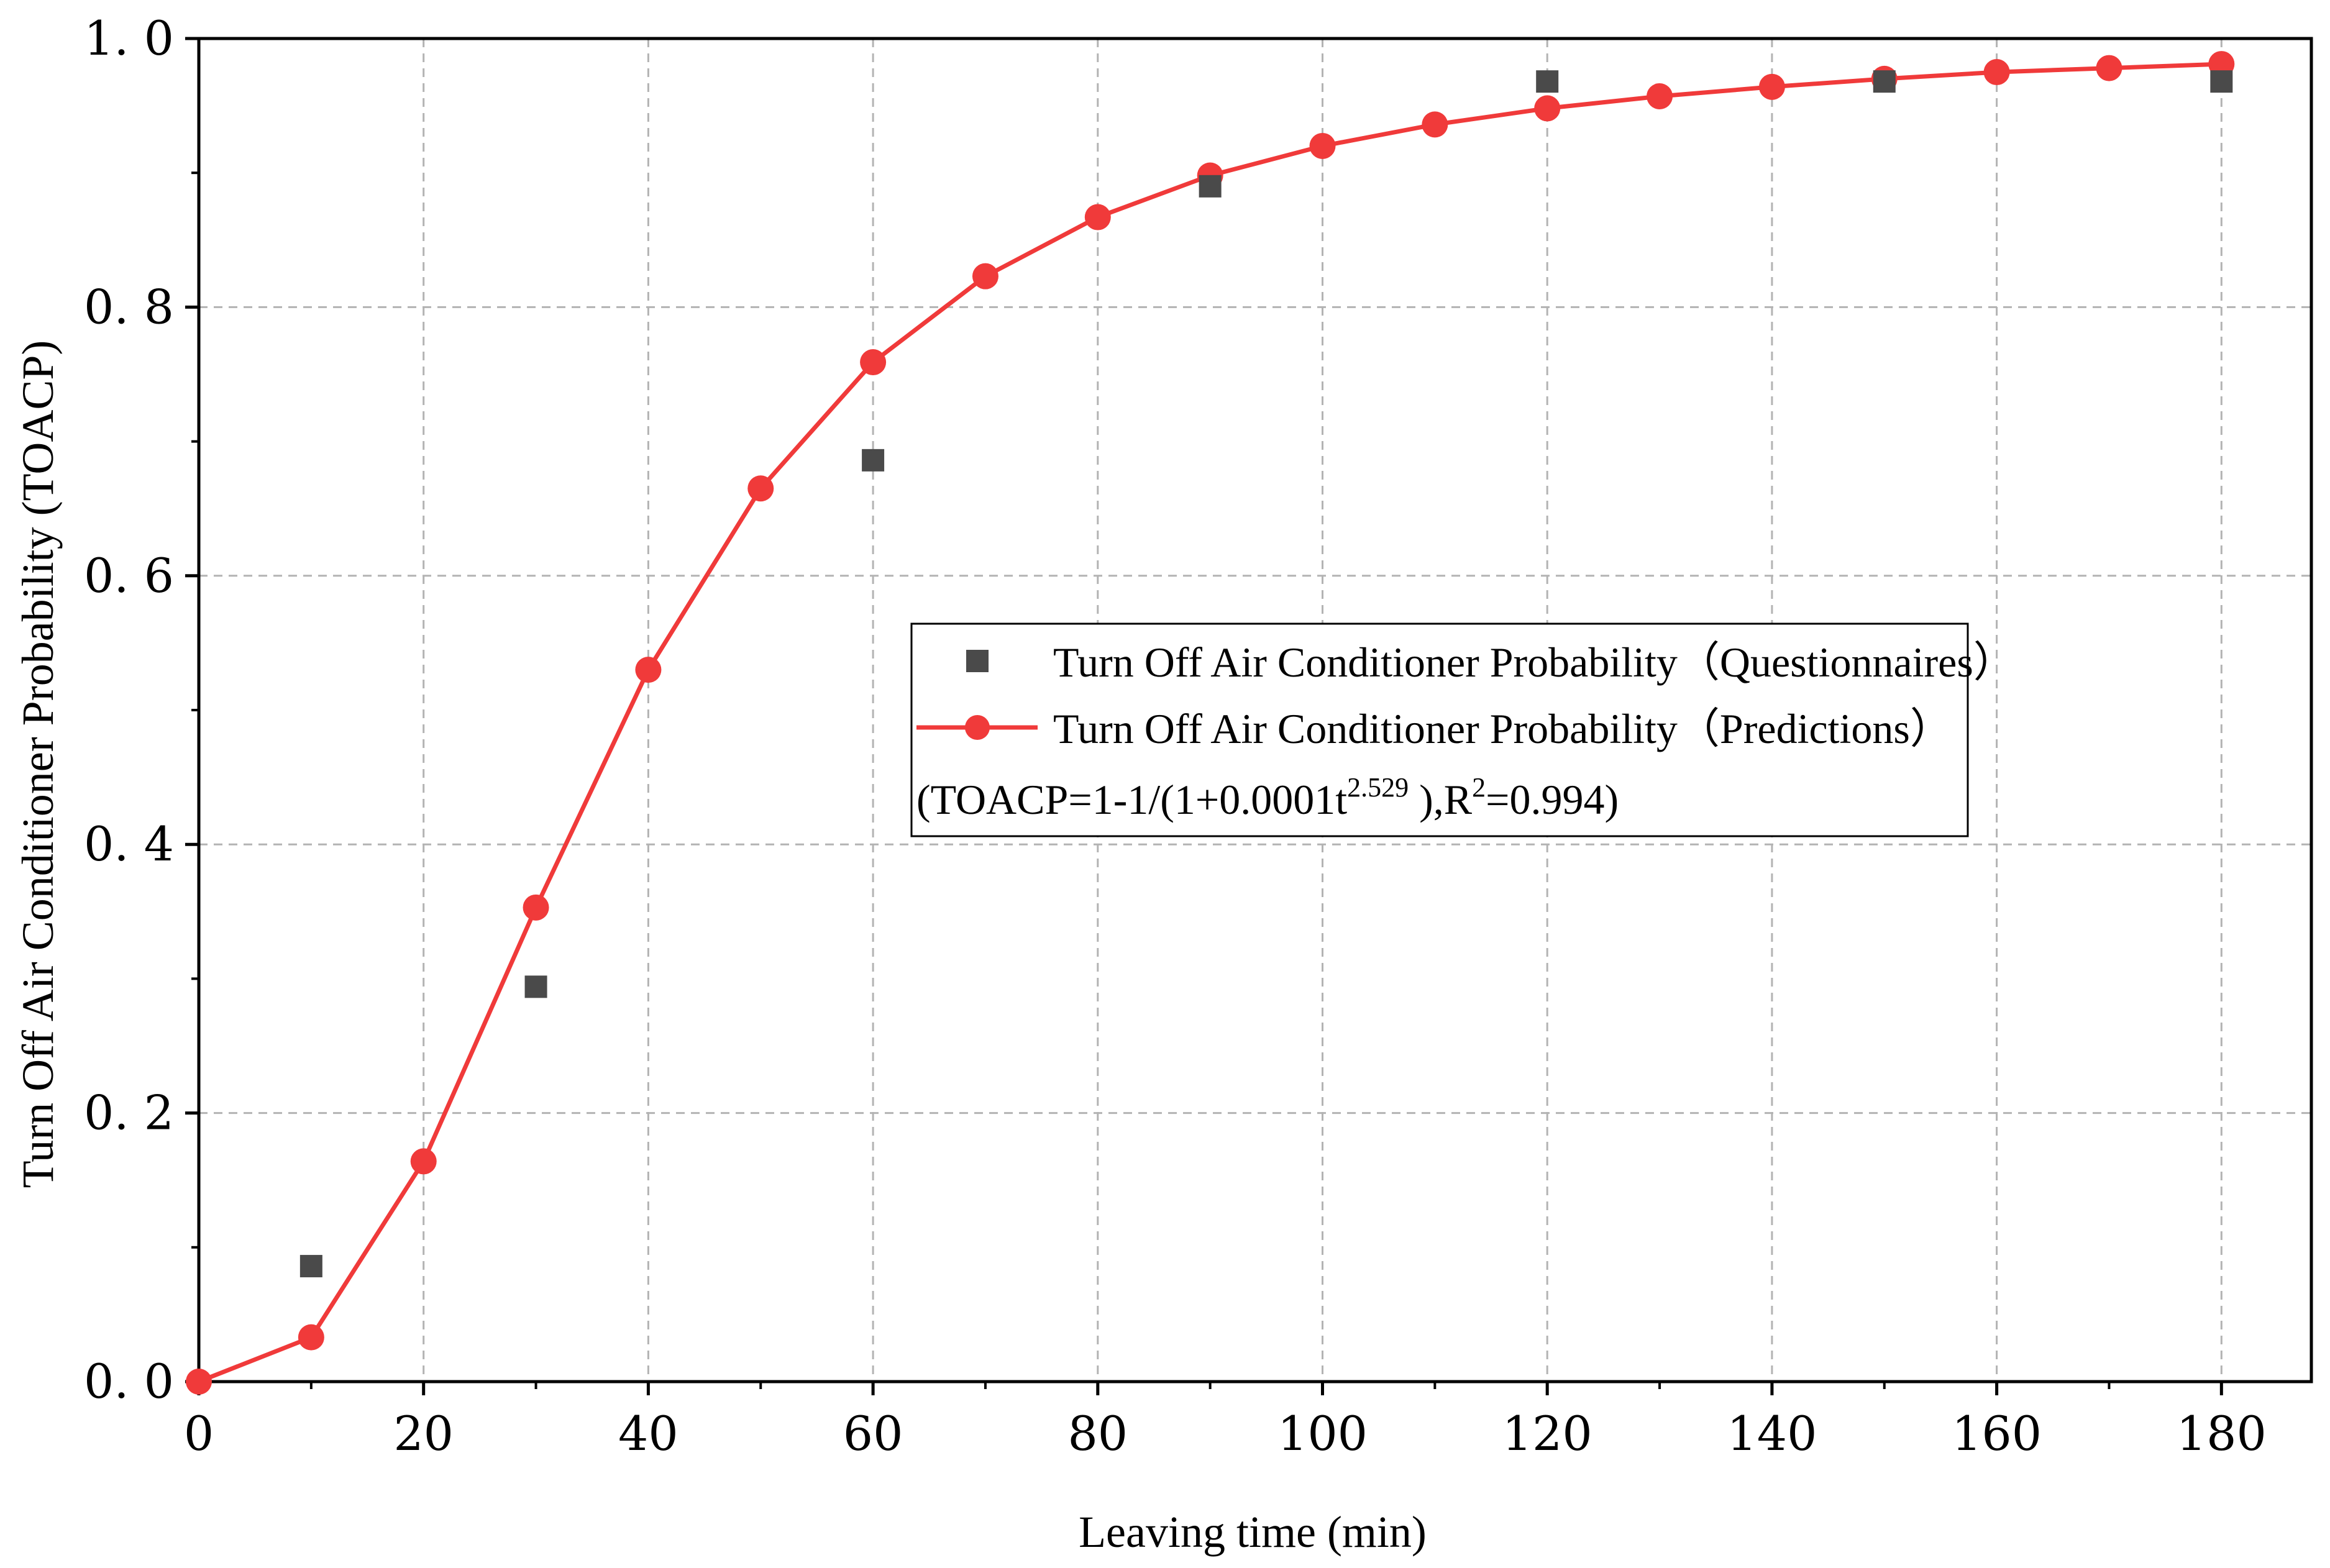  Describe the element at coordinates (2222, 1433) in the screenshot. I see `x-tick-label: 180` at that location.